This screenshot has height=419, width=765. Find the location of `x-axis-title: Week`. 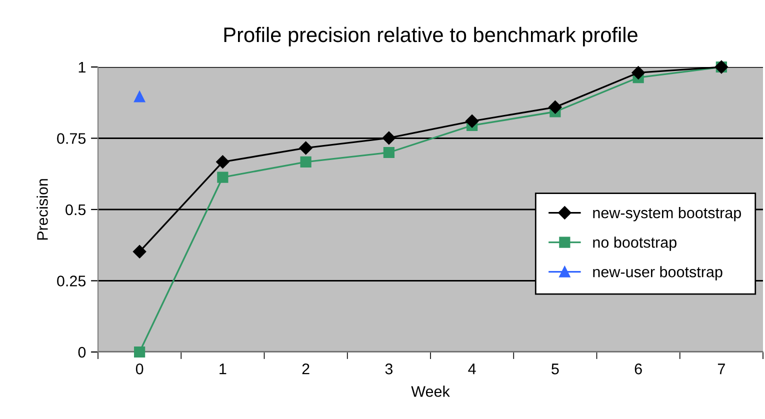

x-axis-title: Week is located at coordinates (430, 391).